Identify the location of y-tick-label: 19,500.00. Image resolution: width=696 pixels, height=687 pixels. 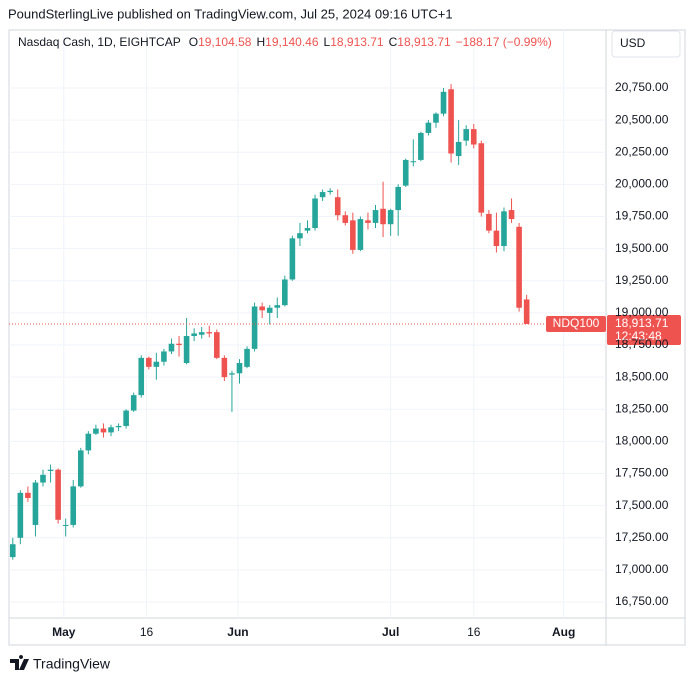
(642, 248).